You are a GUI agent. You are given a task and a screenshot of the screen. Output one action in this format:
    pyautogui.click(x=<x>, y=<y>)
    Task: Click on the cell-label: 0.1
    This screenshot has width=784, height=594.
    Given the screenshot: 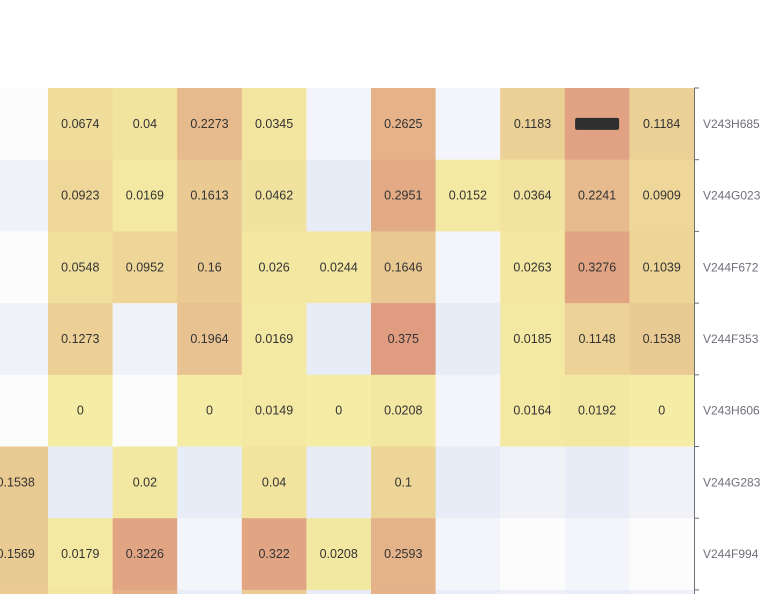 What is the action you would take?
    pyautogui.click(x=403, y=482)
    